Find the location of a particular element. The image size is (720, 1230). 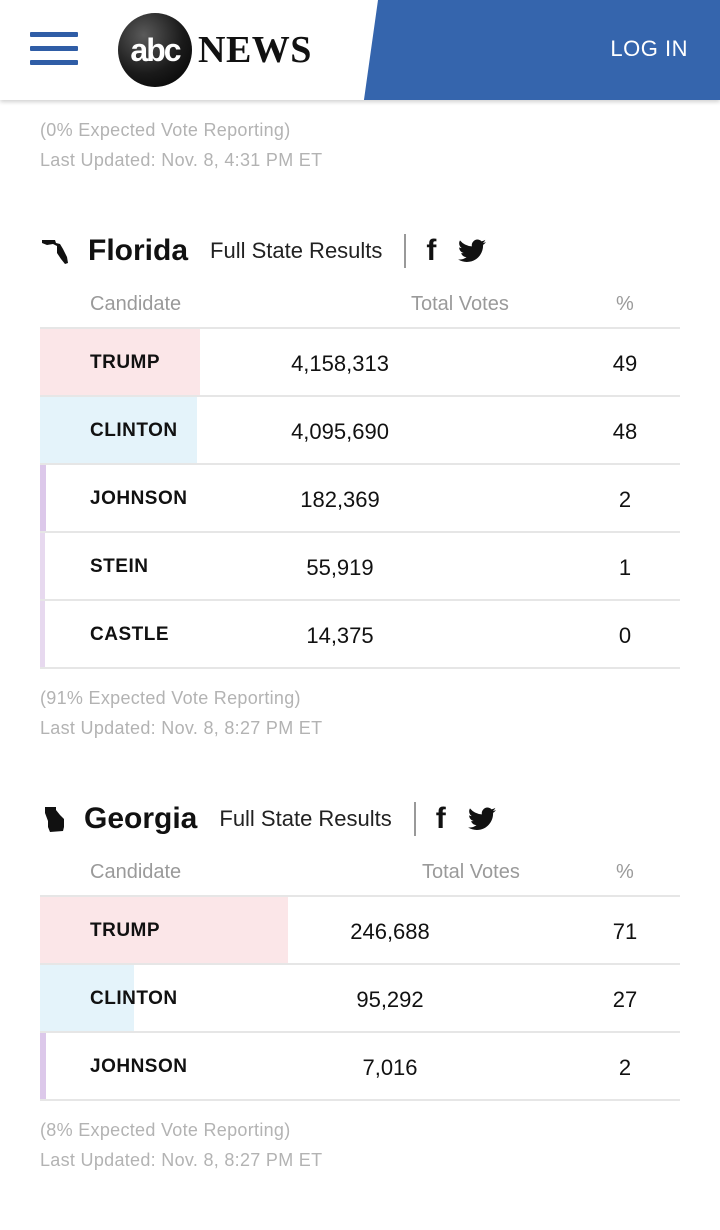

table-row: CASTLE 14,375 0 is located at coordinates (360, 635).